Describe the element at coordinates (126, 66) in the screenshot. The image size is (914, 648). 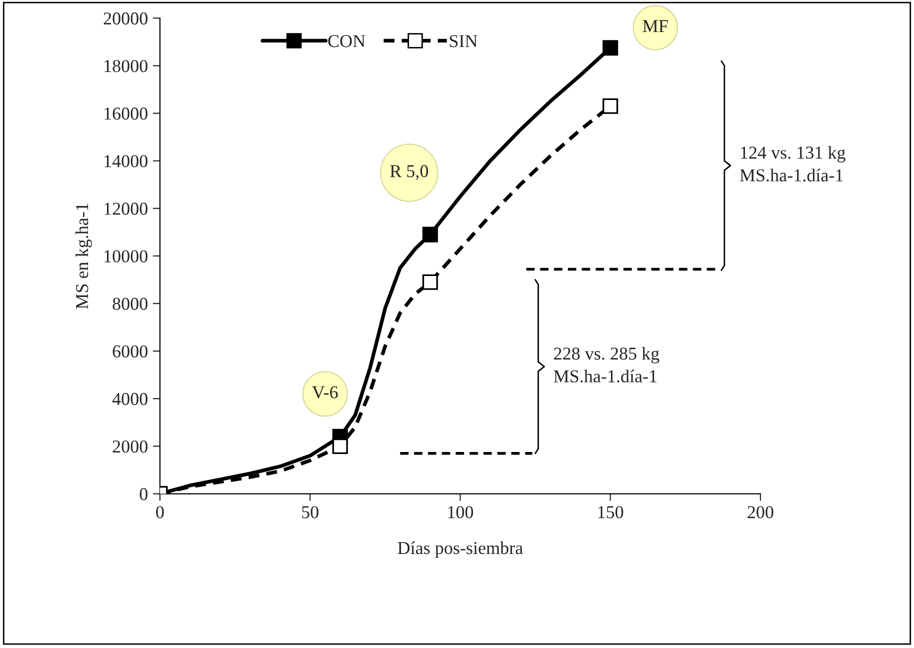
I see `y-tick-label: 18000` at that location.